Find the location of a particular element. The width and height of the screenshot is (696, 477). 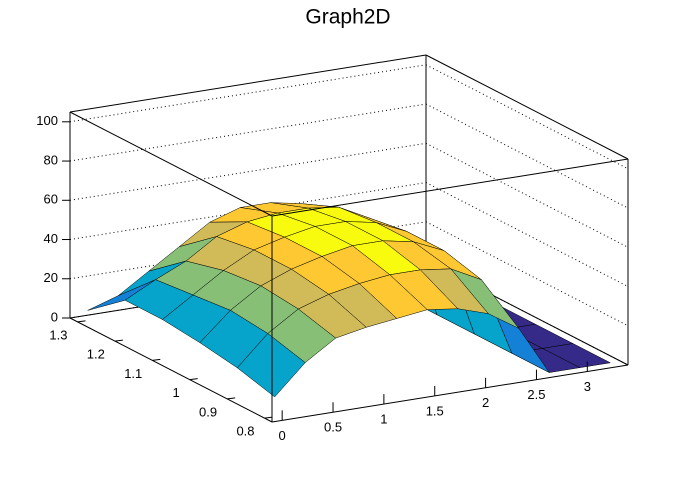

x-tick-label: 0.5 is located at coordinates (333, 427).